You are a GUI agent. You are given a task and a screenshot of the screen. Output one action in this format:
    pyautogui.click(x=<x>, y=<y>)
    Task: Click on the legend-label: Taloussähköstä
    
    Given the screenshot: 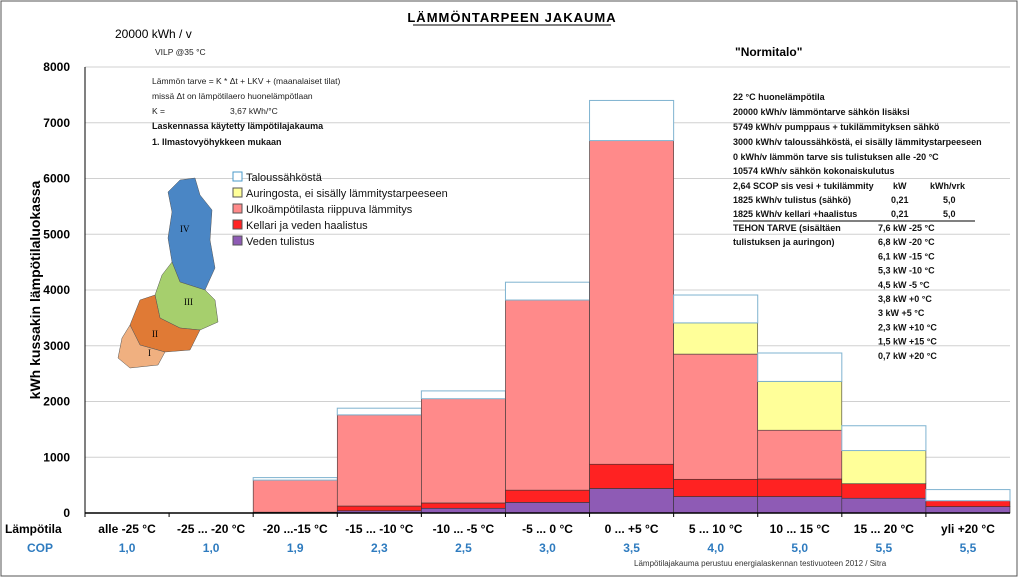 What is the action you would take?
    pyautogui.click(x=284, y=178)
    